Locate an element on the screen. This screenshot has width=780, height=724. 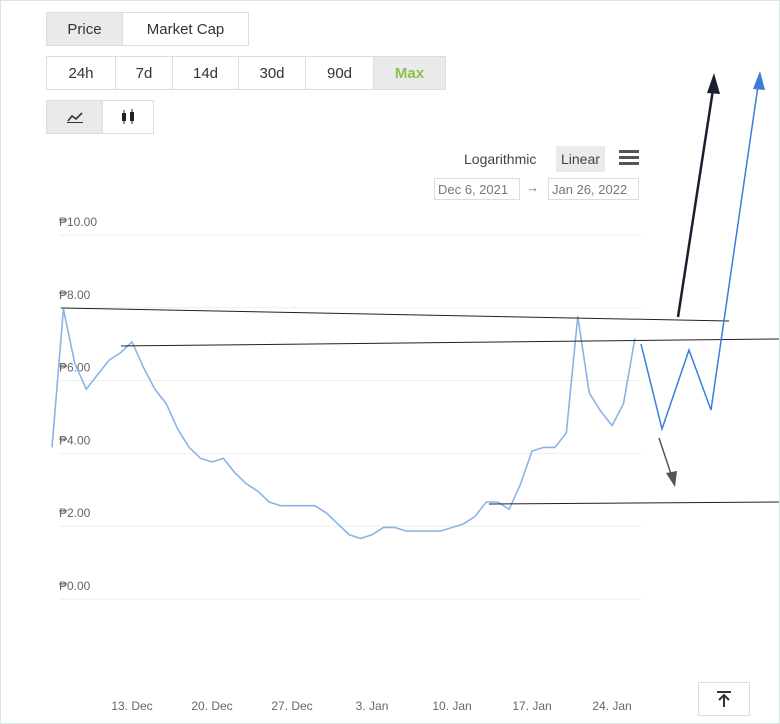
line-icon is located at coordinates (74, 117).